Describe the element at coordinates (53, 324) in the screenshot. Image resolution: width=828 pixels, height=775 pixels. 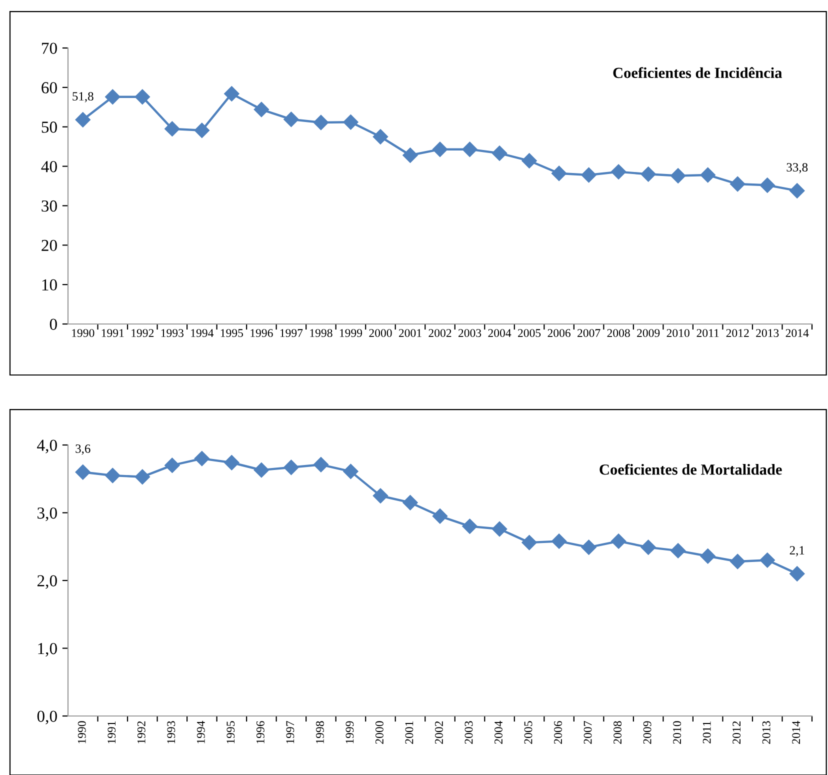
I see `y-tick-label: 0` at that location.